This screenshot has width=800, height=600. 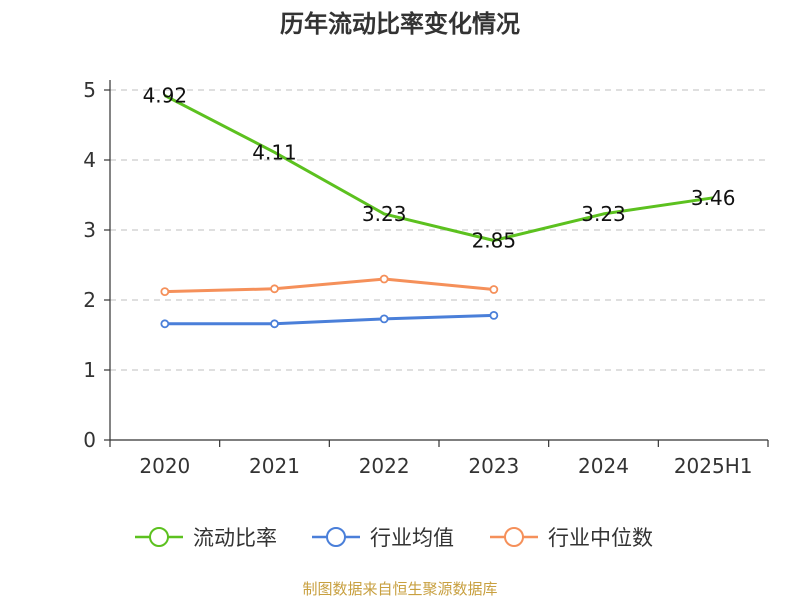 I want to click on data-label: 3.46, so click(x=713, y=198).